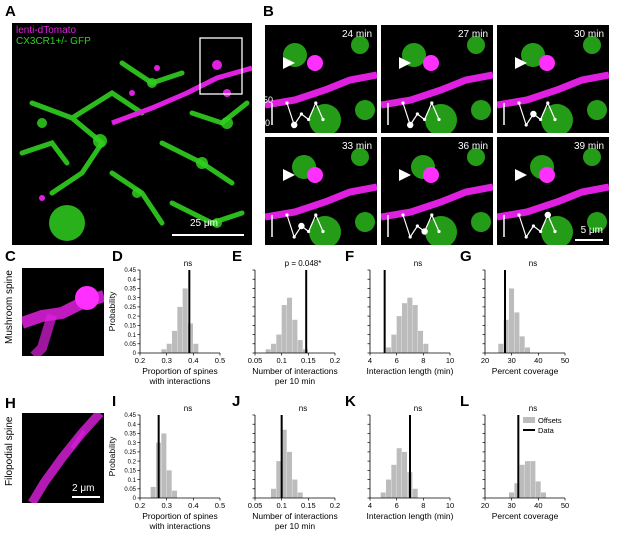 Image resolution: width=617 pixels, height=551 pixels. What do you see at coordinates (295, 371) in the screenshot?
I see `x-axis-label: Number of interactions` at bounding box center [295, 371].